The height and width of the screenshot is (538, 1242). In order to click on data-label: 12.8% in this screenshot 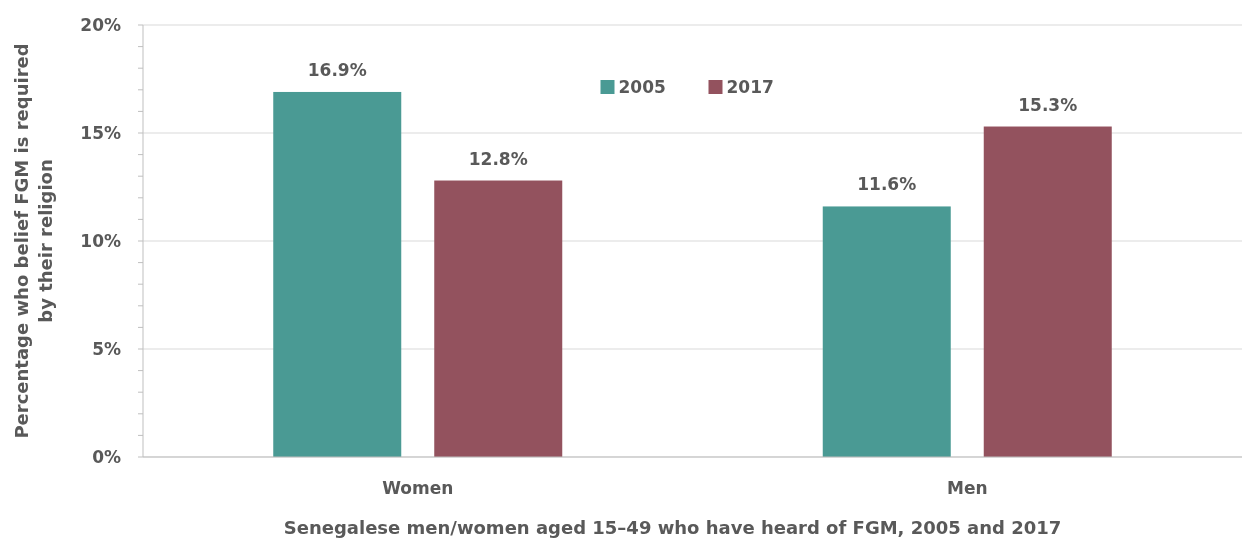, I will do `click(498, 158)`.